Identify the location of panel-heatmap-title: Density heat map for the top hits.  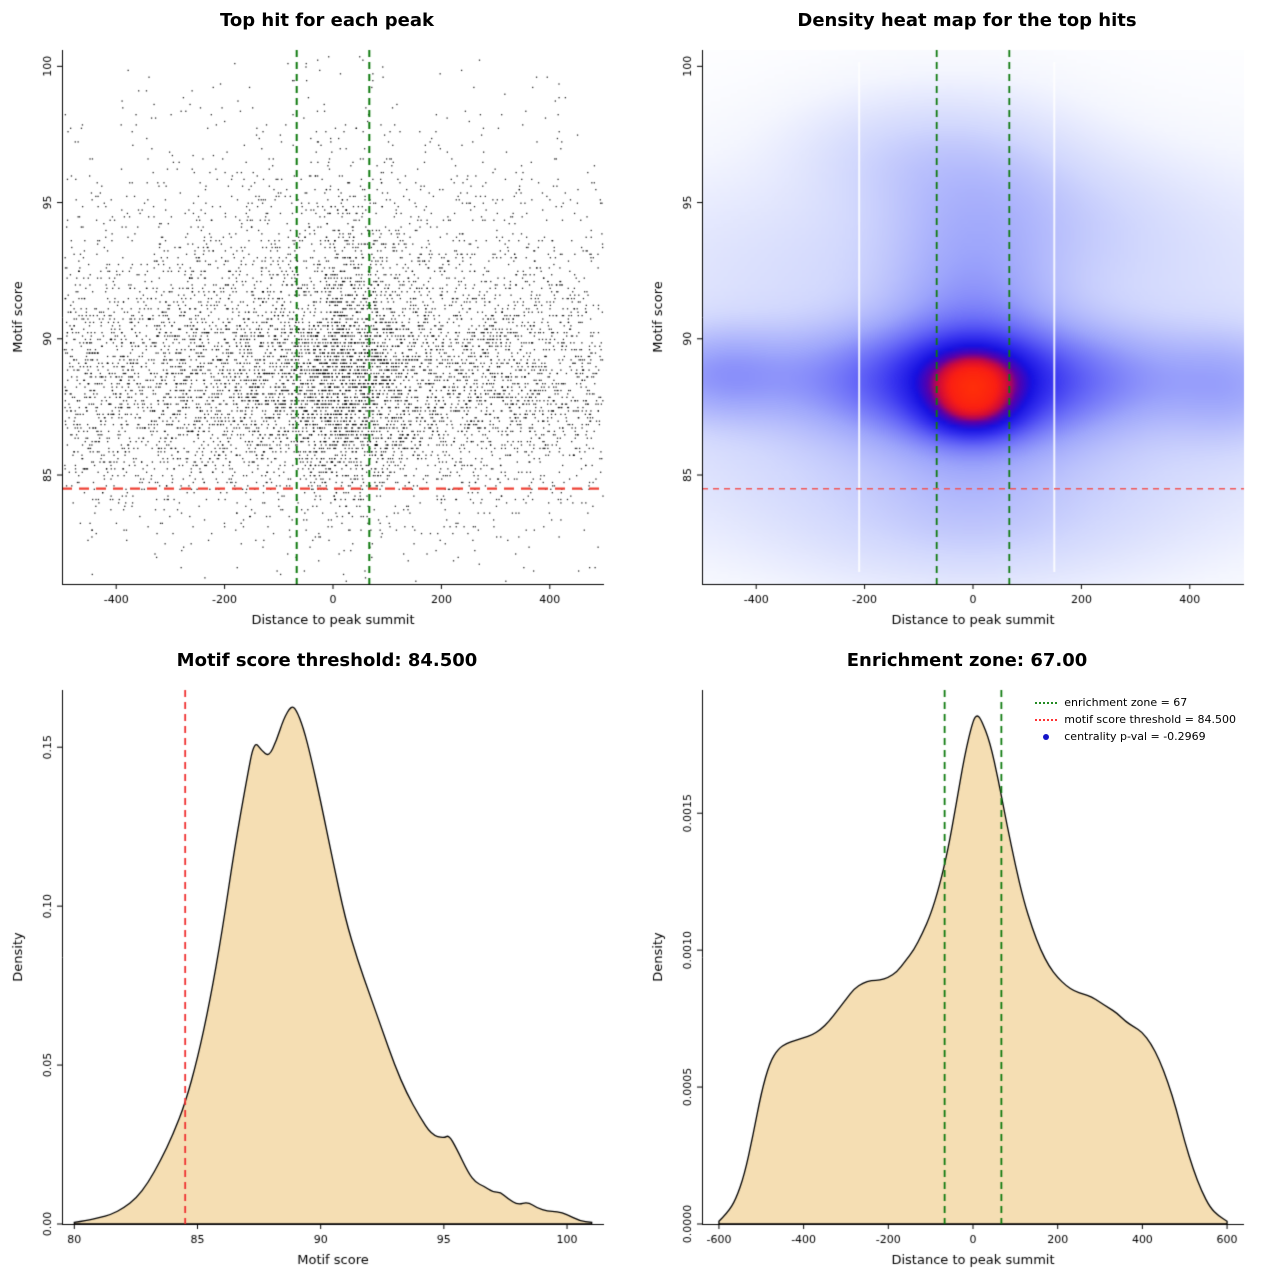
(967, 20).